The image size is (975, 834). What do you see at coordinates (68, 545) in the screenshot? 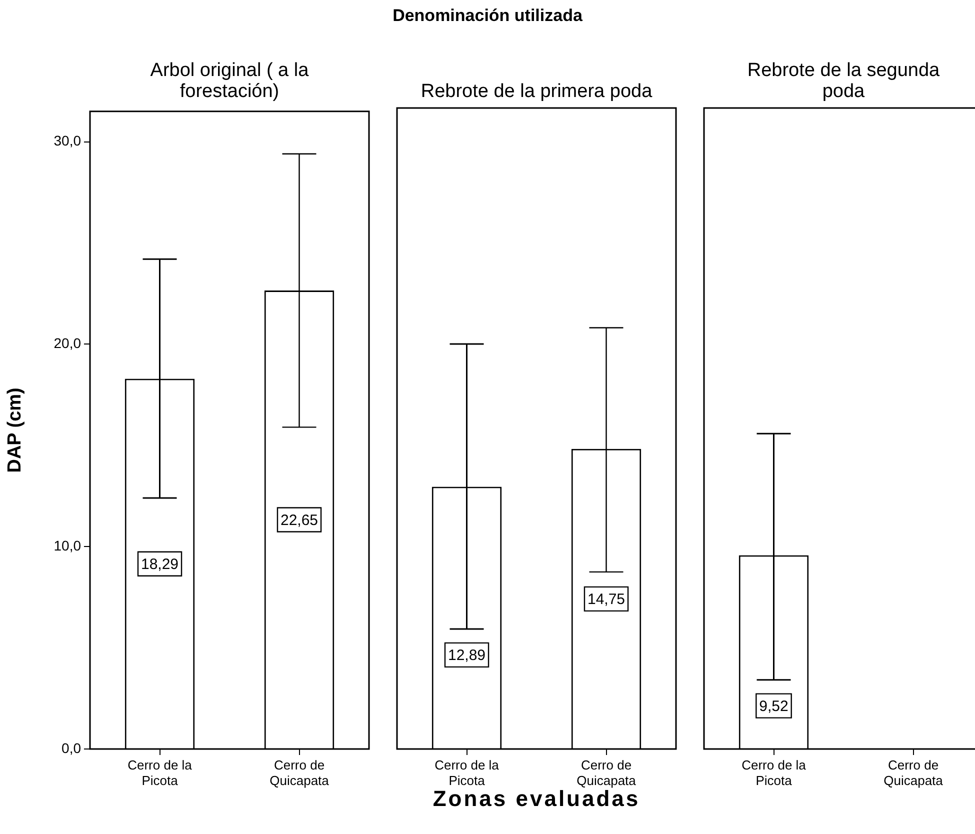
I see `y-tick-label: 10,0` at bounding box center [68, 545].